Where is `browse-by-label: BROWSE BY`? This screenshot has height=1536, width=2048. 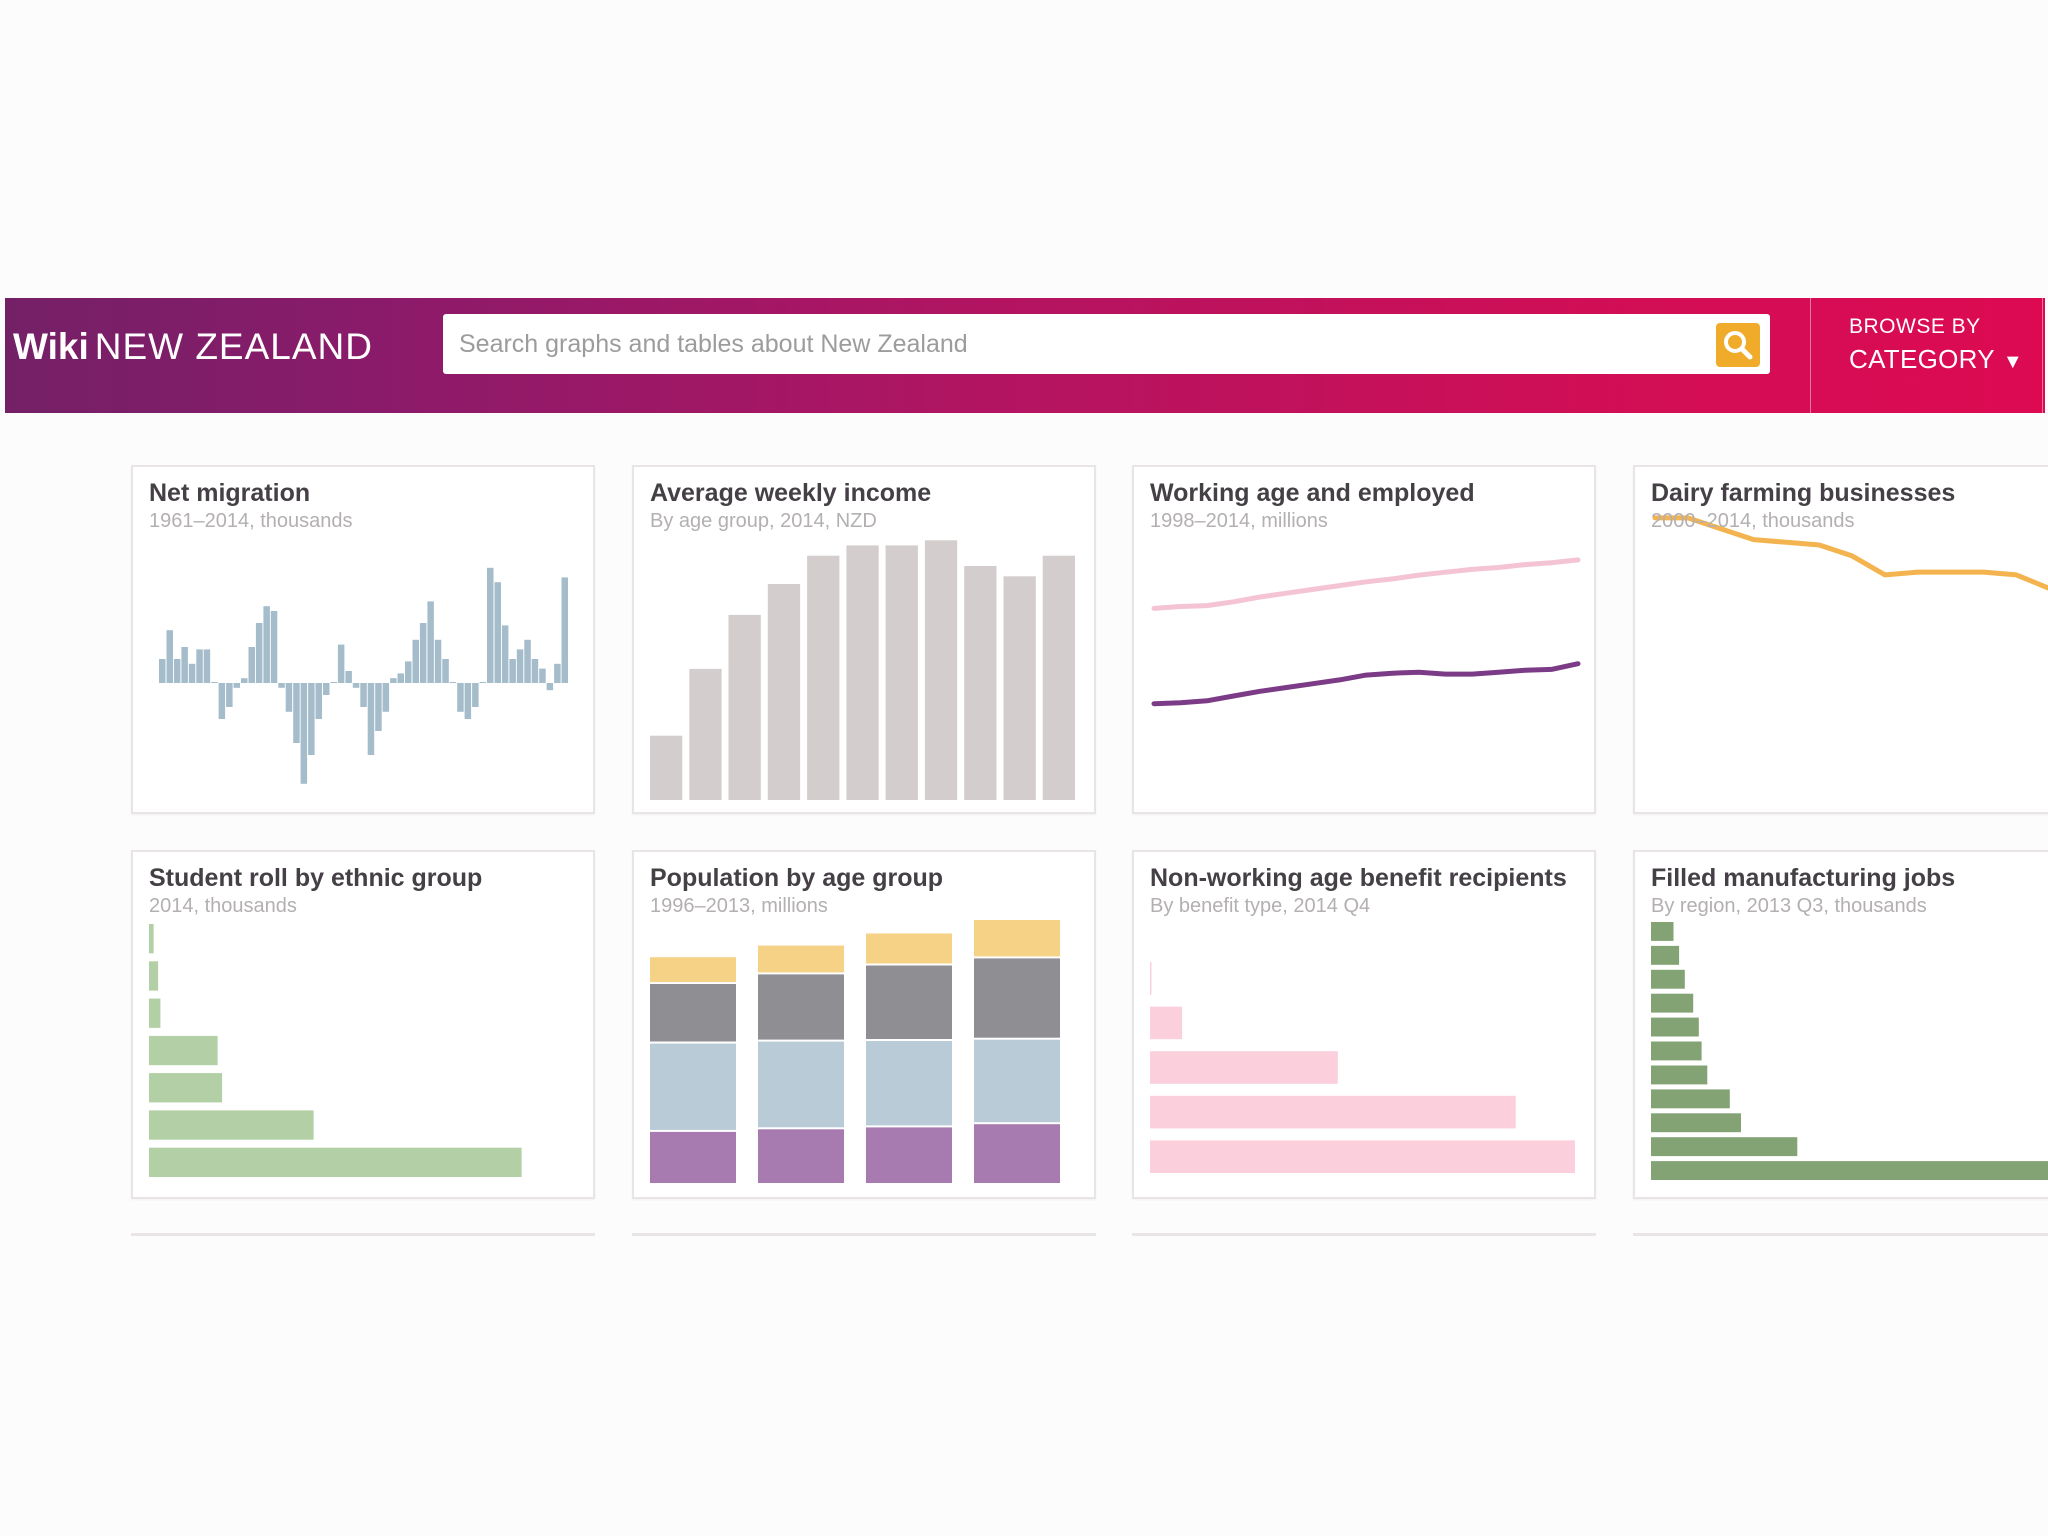
browse-by-label: BROWSE BY is located at coordinates (1915, 326).